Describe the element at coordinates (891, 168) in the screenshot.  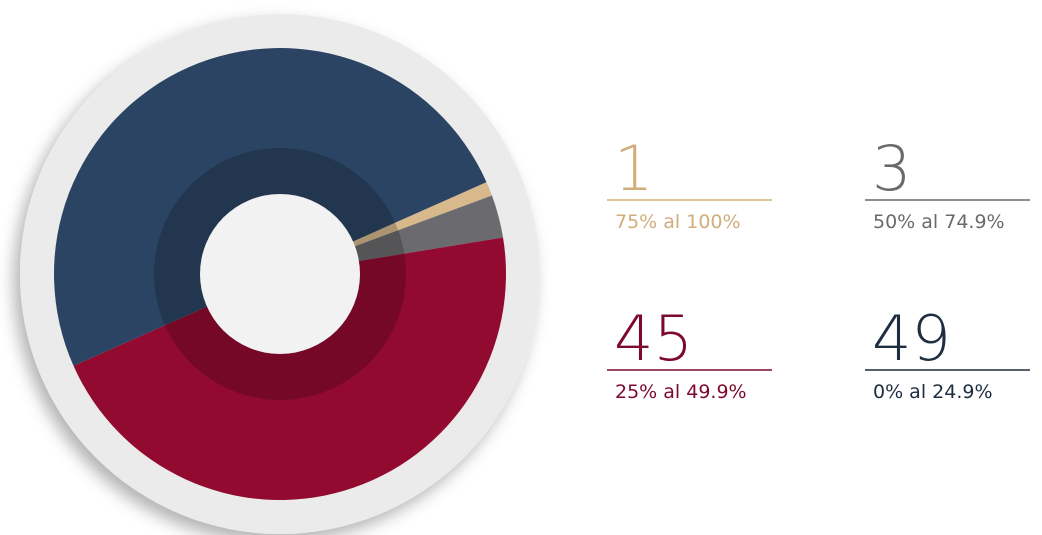
I see `legend-value: 3` at that location.